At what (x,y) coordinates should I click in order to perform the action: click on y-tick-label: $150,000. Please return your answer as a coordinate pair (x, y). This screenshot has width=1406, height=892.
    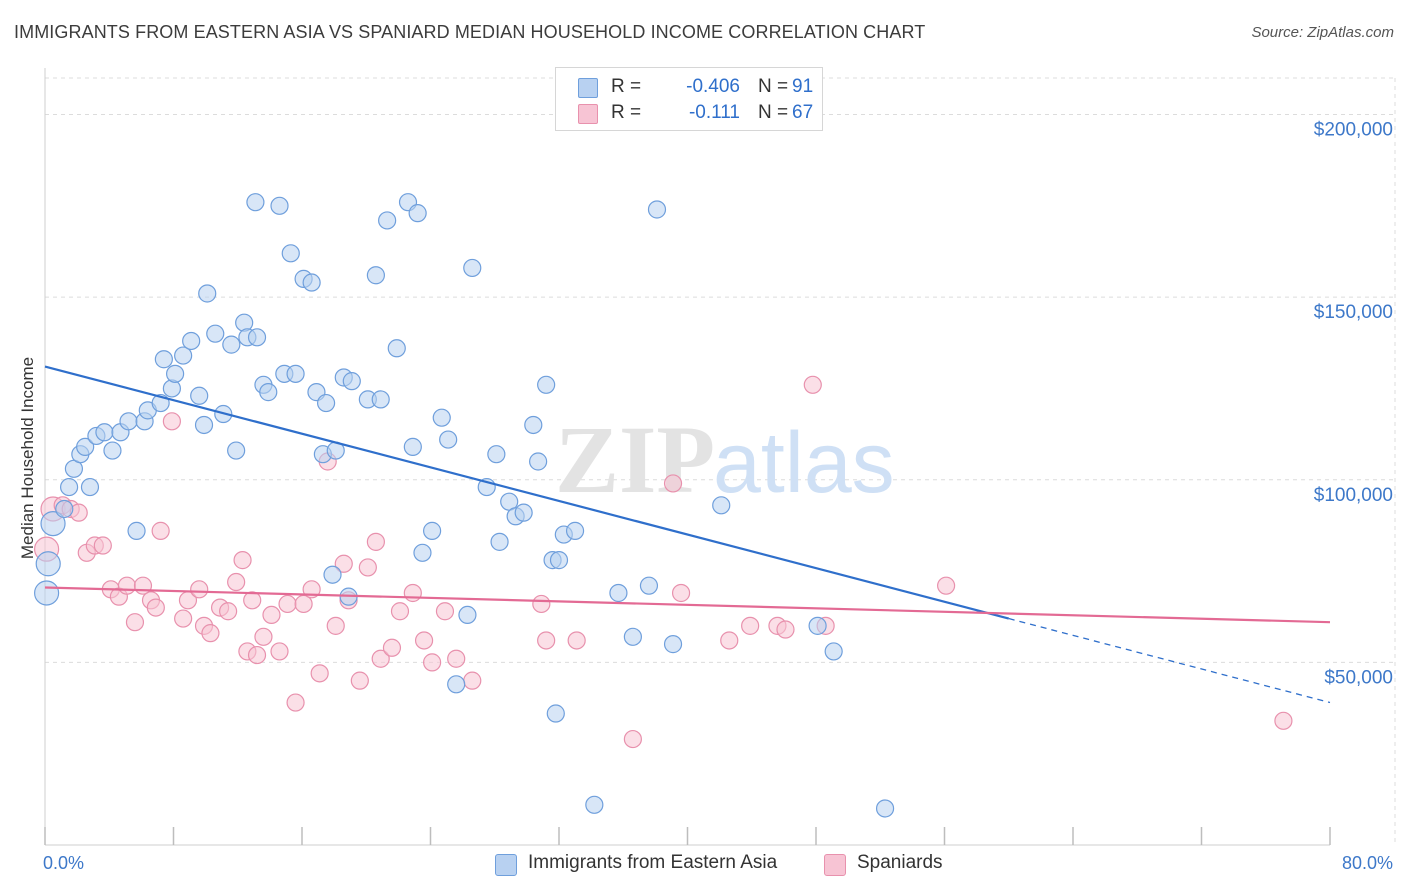
    Looking at the image, I should click on (1353, 312).